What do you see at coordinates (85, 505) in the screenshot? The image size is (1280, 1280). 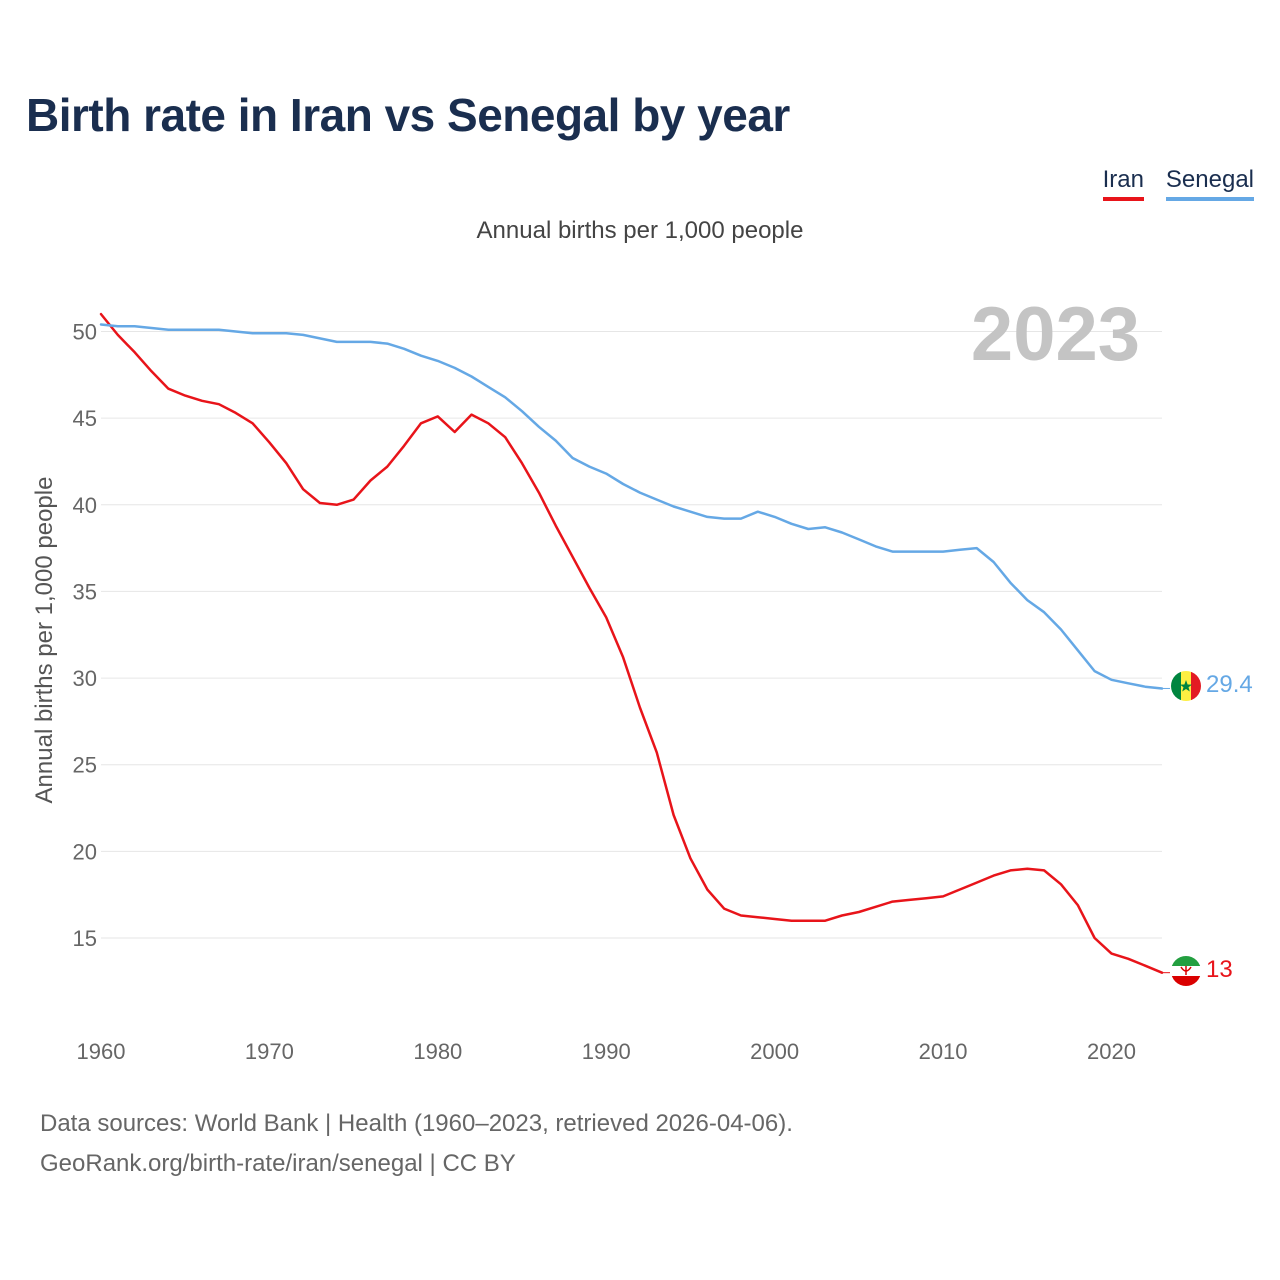 I see `y-tick-label: 40` at bounding box center [85, 505].